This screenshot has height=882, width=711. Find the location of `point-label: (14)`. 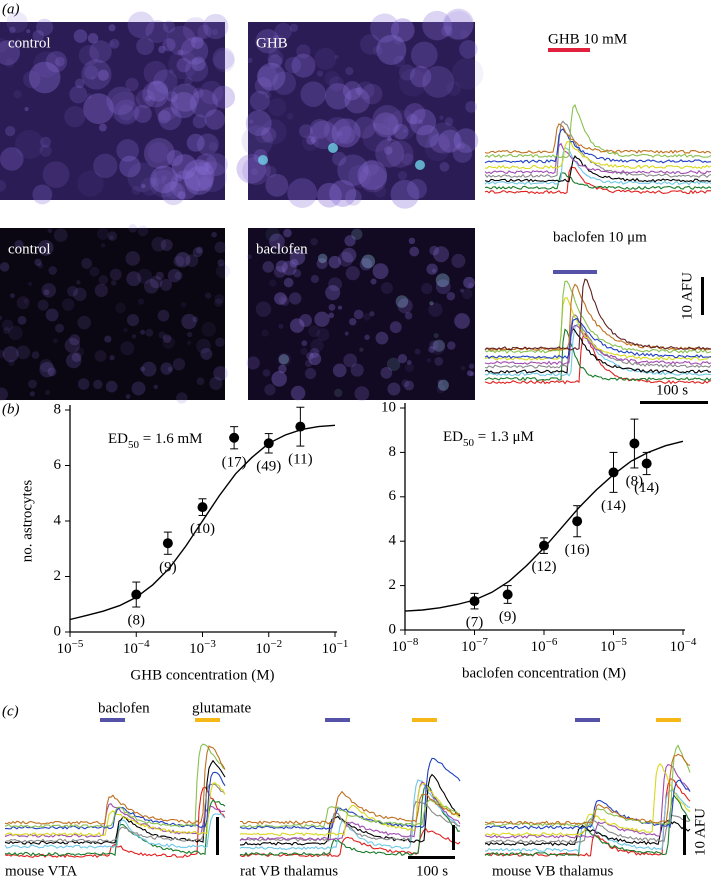

point-label: (14) is located at coordinates (646, 488).